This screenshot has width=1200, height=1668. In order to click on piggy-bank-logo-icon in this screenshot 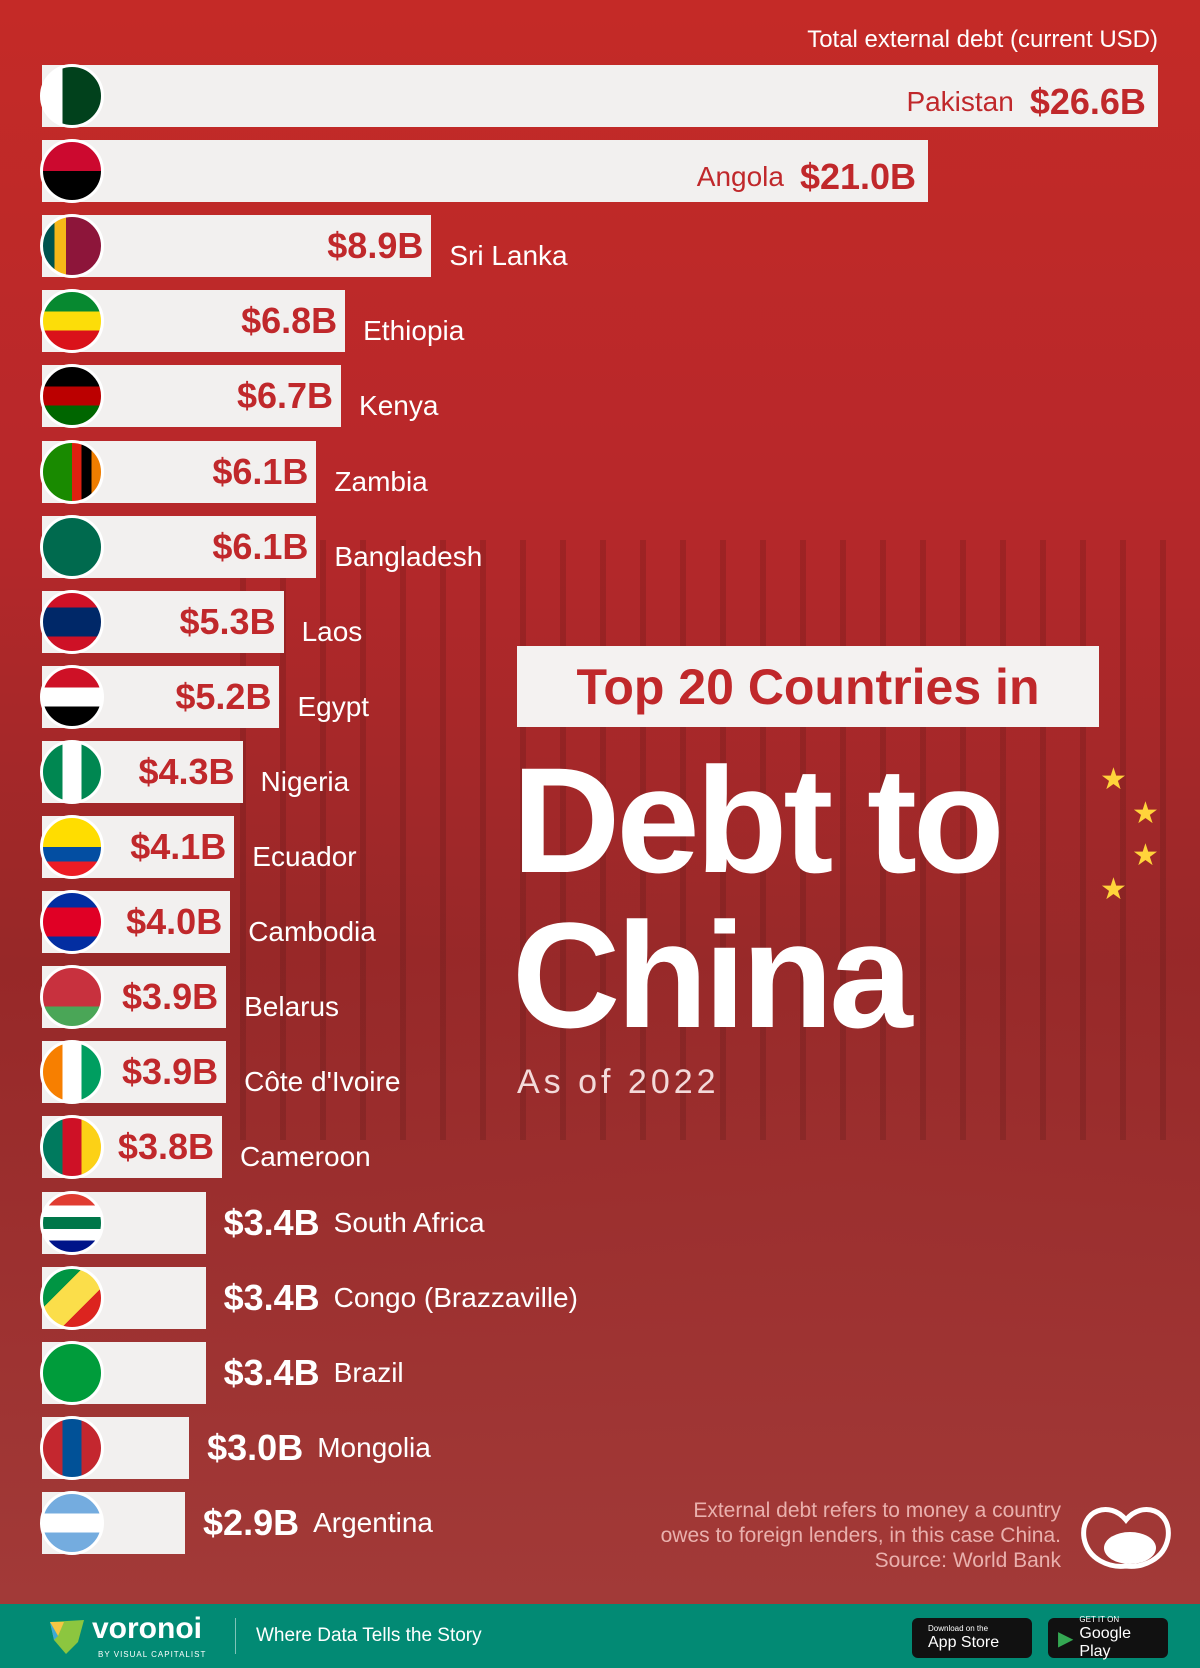, I will do `click(1126, 1538)`.